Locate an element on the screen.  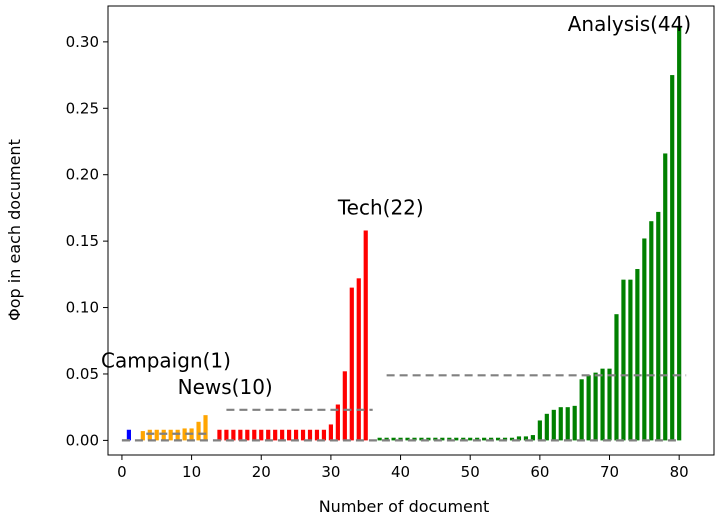
y-axis-label: Φop in each document is located at coordinates (14, 230).